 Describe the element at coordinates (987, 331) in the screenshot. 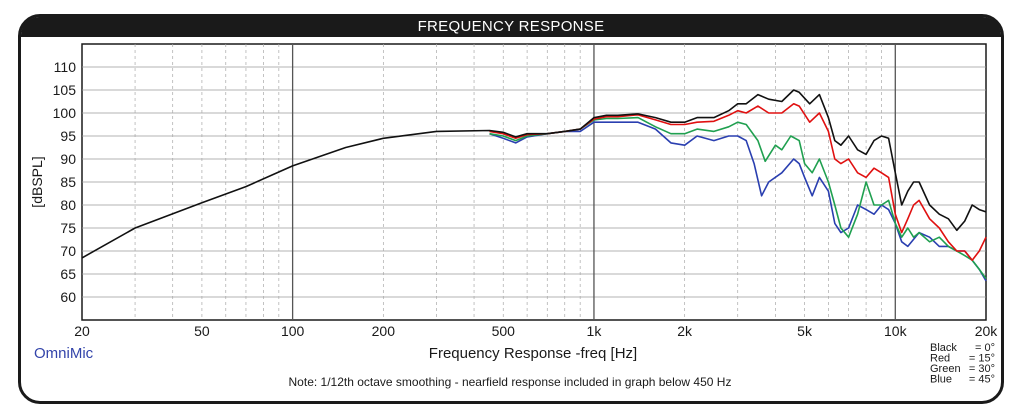

I see `x-tick-label: 20k` at that location.